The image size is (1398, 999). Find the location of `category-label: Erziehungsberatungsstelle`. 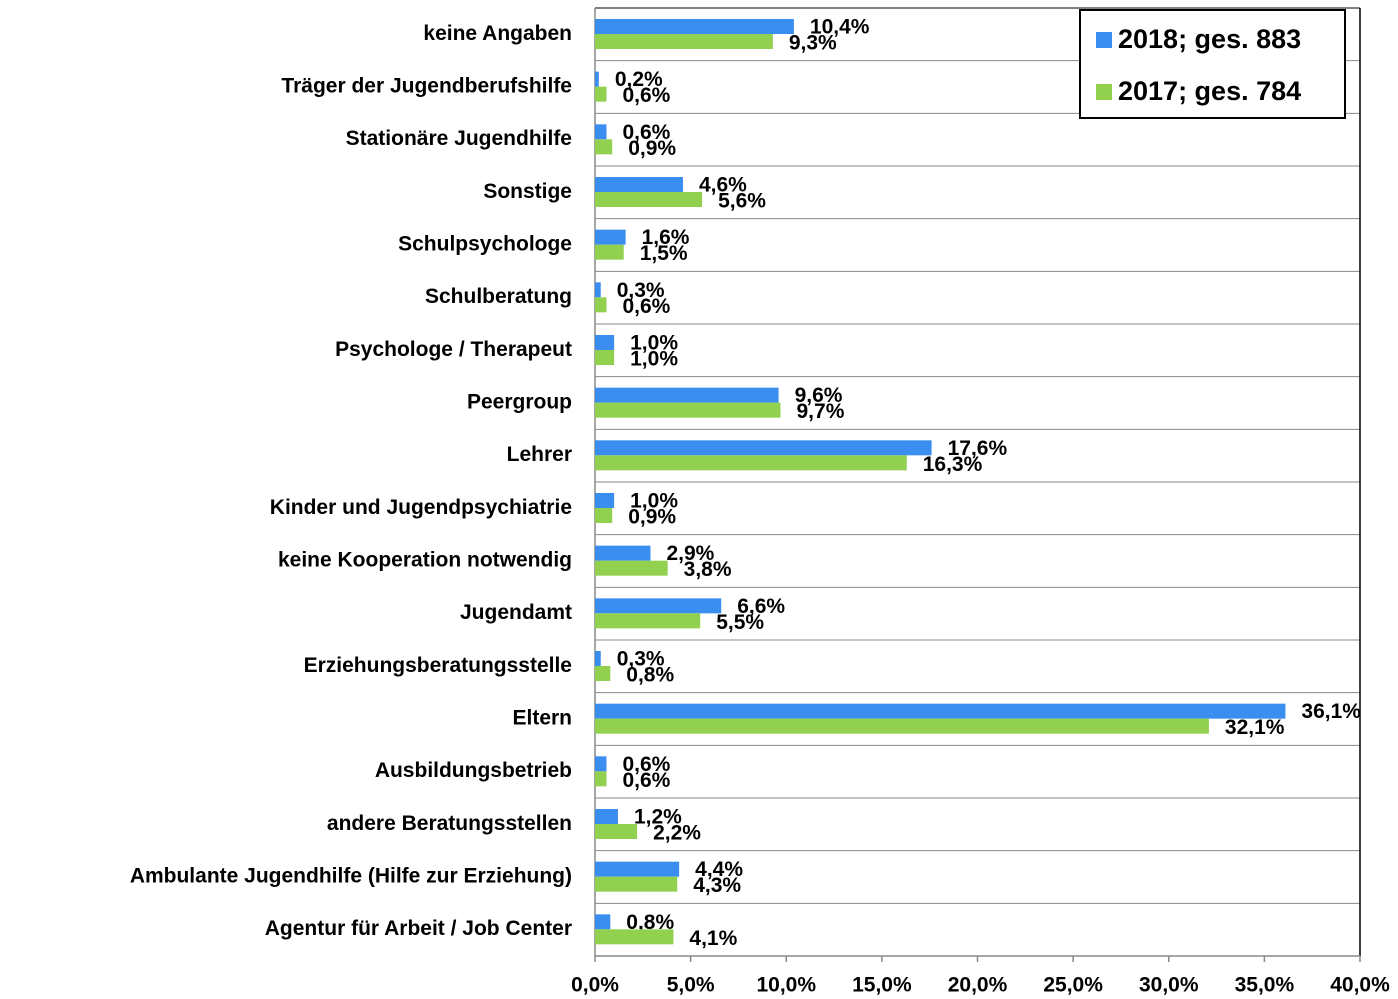

category-label: Erziehungsberatungsstelle is located at coordinates (438, 665).